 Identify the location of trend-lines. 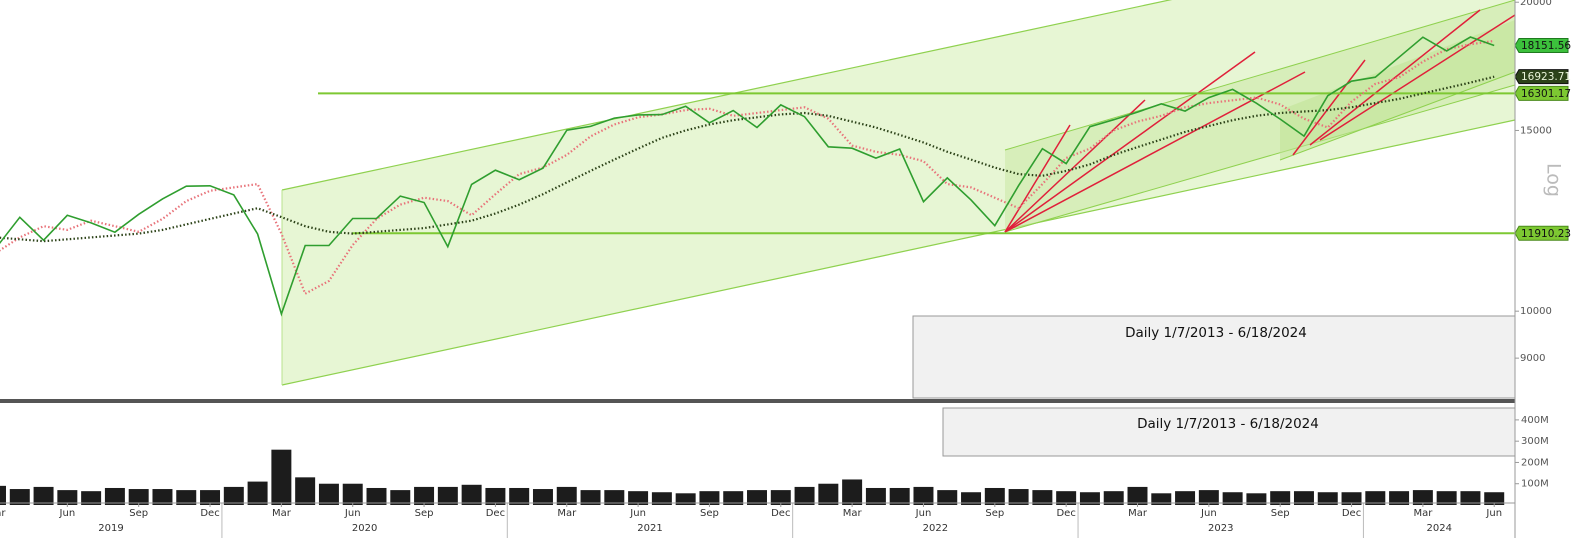
(1260, 121).